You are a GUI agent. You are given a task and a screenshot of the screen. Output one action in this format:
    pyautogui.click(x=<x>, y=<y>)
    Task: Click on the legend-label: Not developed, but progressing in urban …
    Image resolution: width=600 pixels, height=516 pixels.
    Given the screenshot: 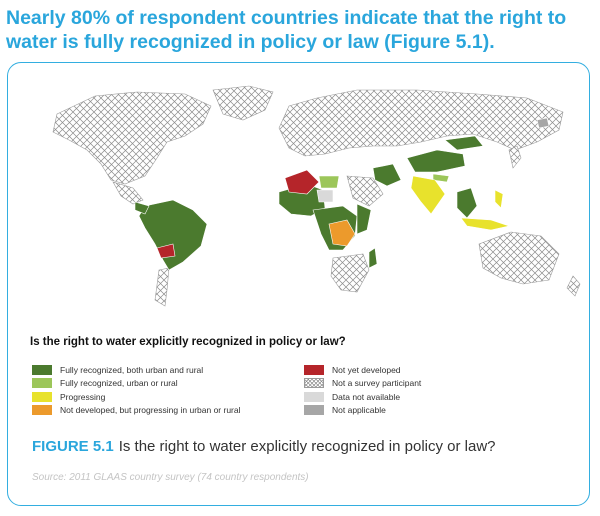 What is the action you would take?
    pyautogui.click(x=150, y=410)
    